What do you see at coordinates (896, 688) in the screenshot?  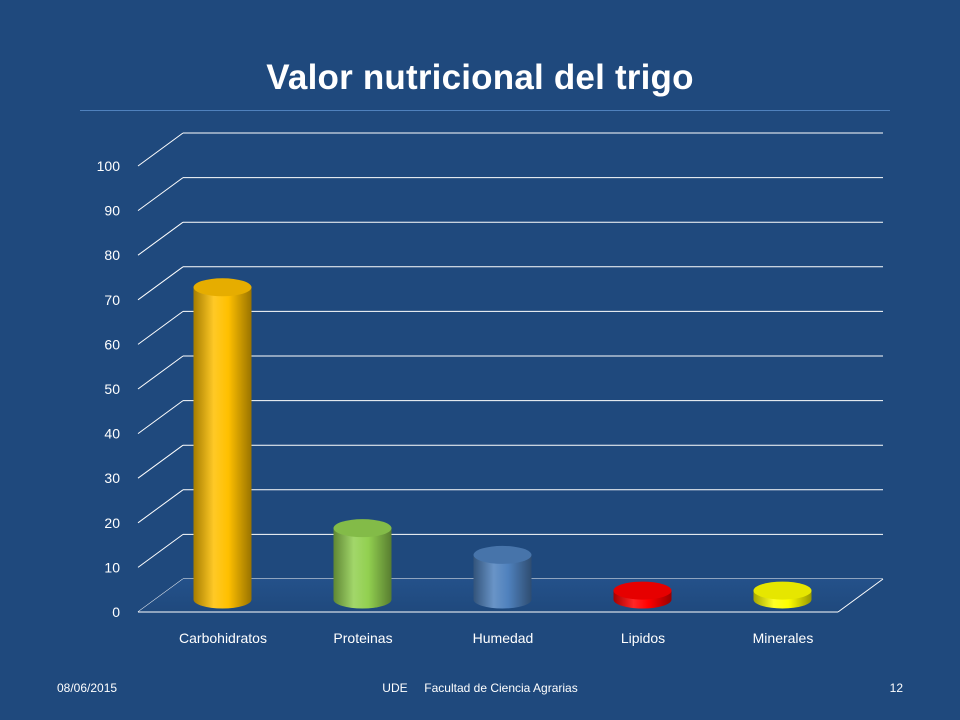 I see `footer-page-number: 12` at bounding box center [896, 688].